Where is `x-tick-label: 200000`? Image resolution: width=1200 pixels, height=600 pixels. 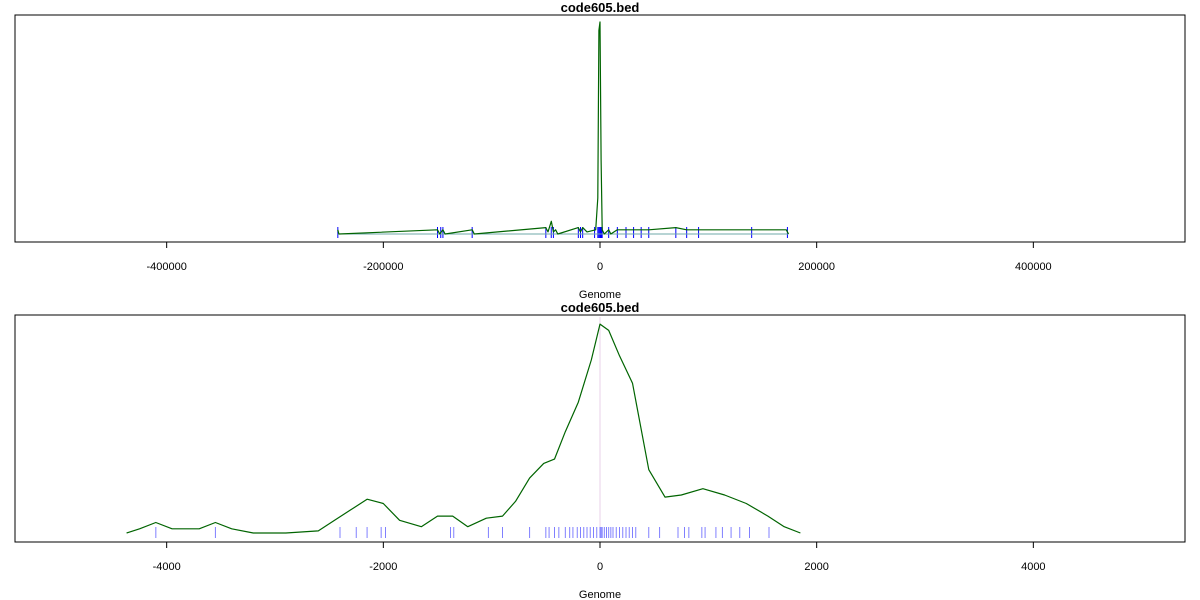 x-tick-label: 200000 is located at coordinates (816, 267).